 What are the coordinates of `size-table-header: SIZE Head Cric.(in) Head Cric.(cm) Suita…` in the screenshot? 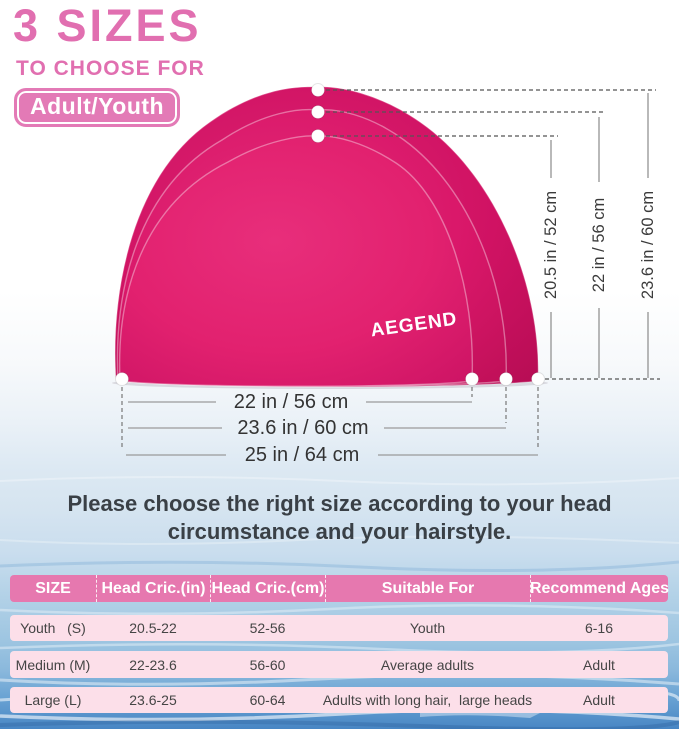 It's located at (339, 588).